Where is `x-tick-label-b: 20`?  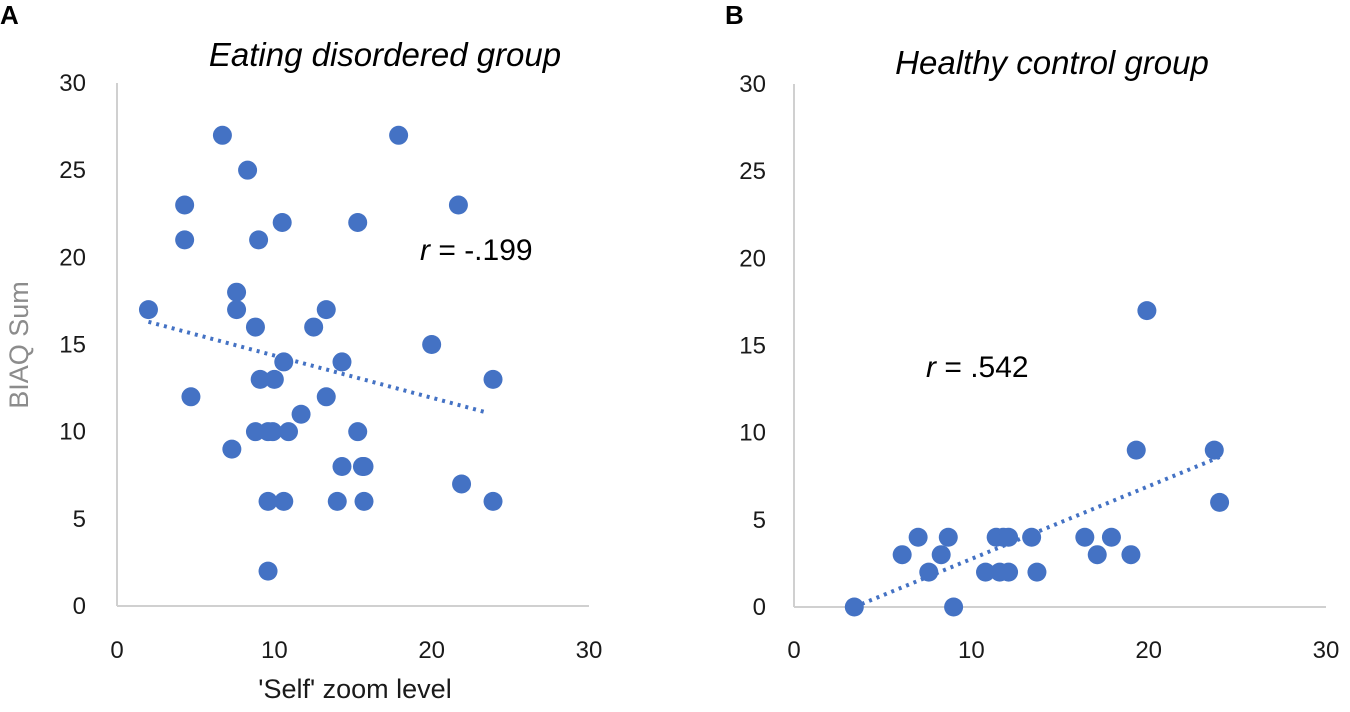 x-tick-label-b: 20 is located at coordinates (1148, 650).